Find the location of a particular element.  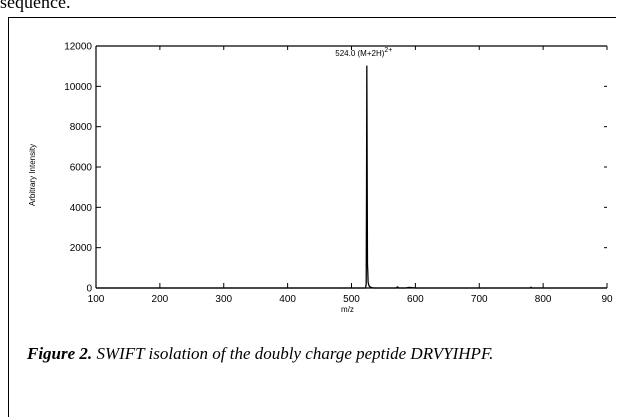

x-tick-label: 800 is located at coordinates (543, 299).